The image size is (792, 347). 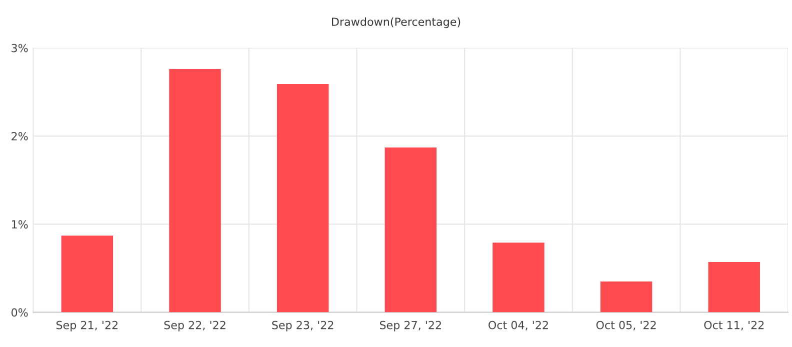 I want to click on x-tick-label: Sep 23, '22, so click(x=303, y=326).